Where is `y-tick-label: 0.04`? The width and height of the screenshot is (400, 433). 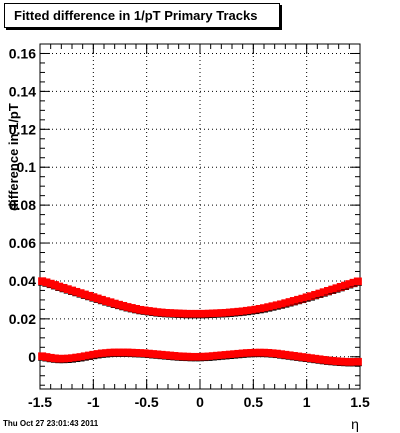 y-tick-label: 0.04 is located at coordinates (22, 281).